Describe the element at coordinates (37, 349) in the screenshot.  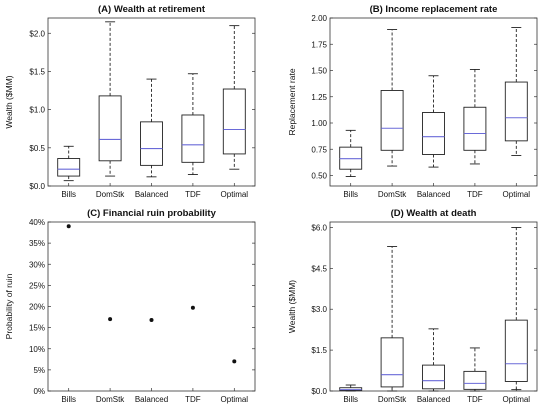
I see `y-tick-label: 10%` at that location.